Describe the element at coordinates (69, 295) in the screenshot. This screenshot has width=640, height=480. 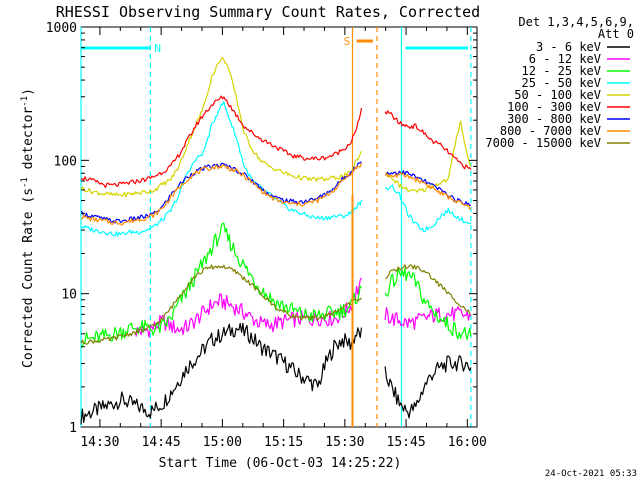
I see `y-tick-label: 10` at that location.